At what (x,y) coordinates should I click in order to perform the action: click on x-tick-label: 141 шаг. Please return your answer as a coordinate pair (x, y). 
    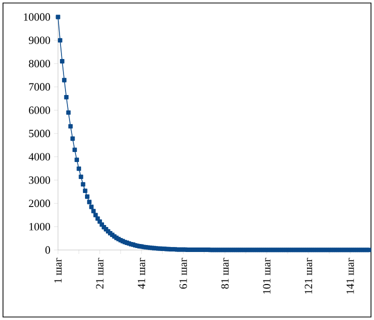
    Looking at the image, I should click on (350, 276).